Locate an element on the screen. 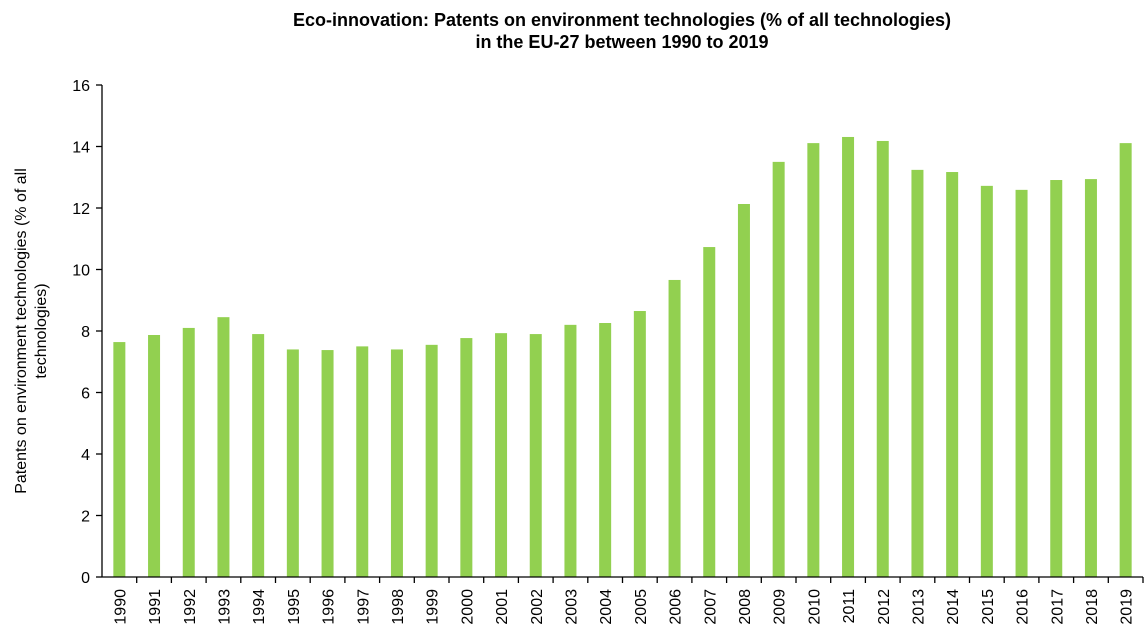 The height and width of the screenshot is (636, 1146). x-tick-label: 2007 is located at coordinates (710, 607).